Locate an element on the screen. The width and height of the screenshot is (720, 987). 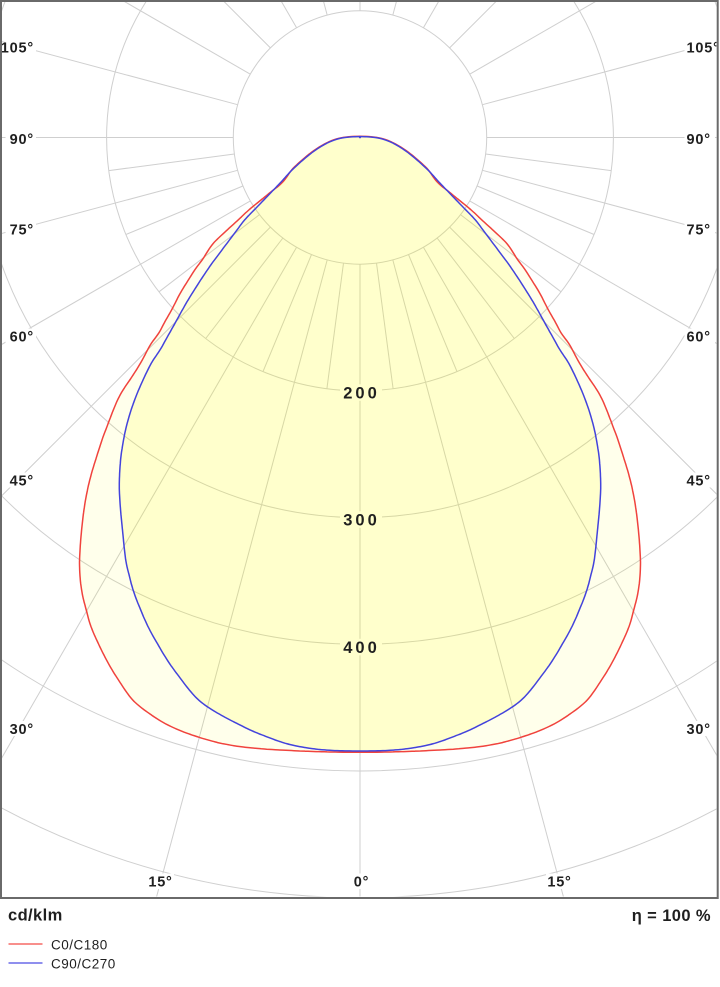
svg-text: η = 100 % is located at coordinates (671, 916).